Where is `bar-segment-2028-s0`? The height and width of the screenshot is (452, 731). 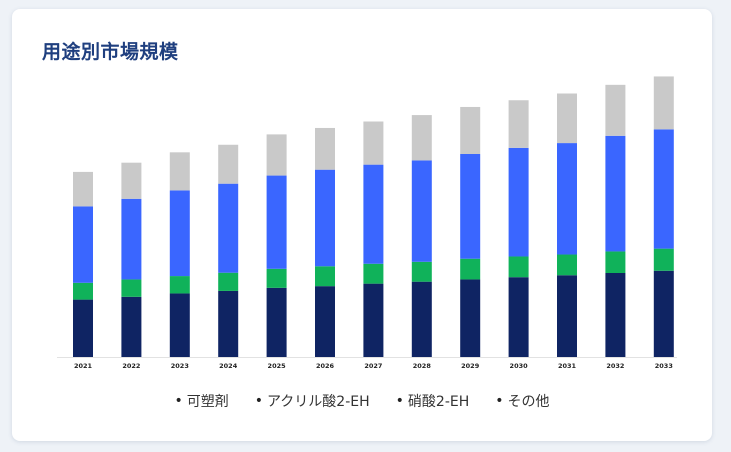 bar-segment-2028-s0 is located at coordinates (421, 319).